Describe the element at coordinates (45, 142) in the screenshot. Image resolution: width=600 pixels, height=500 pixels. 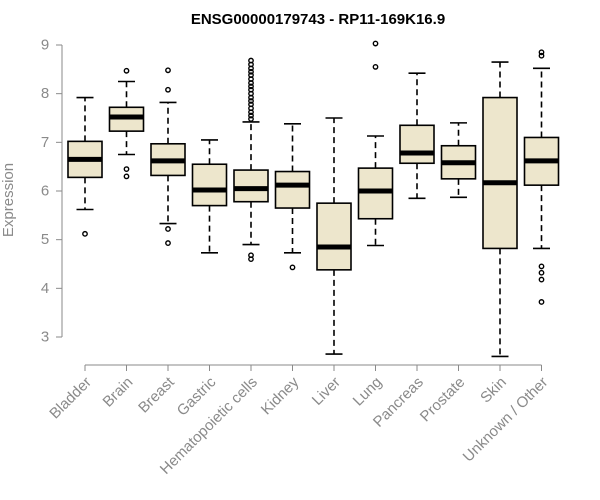
I see `y-tick-label: 7` at that location.